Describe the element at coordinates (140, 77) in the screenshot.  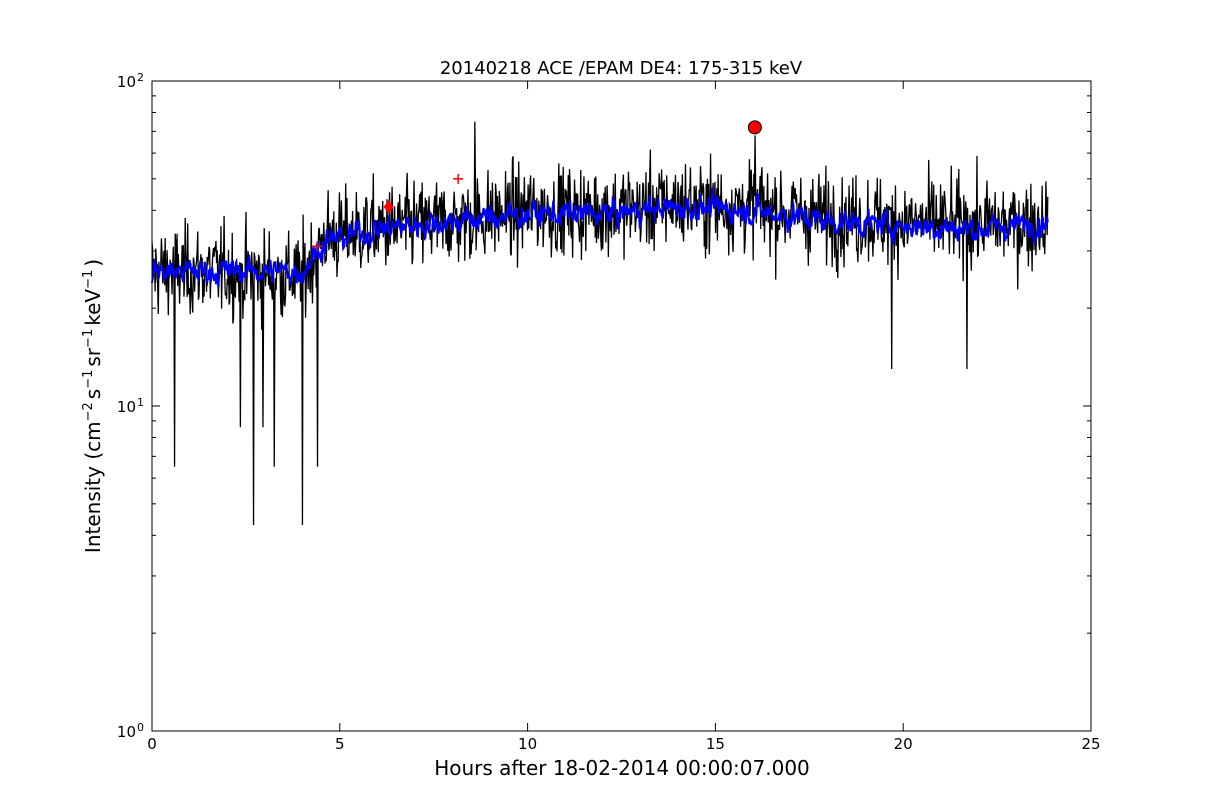
I see `y-tick-label-exponent: 2` at that location.